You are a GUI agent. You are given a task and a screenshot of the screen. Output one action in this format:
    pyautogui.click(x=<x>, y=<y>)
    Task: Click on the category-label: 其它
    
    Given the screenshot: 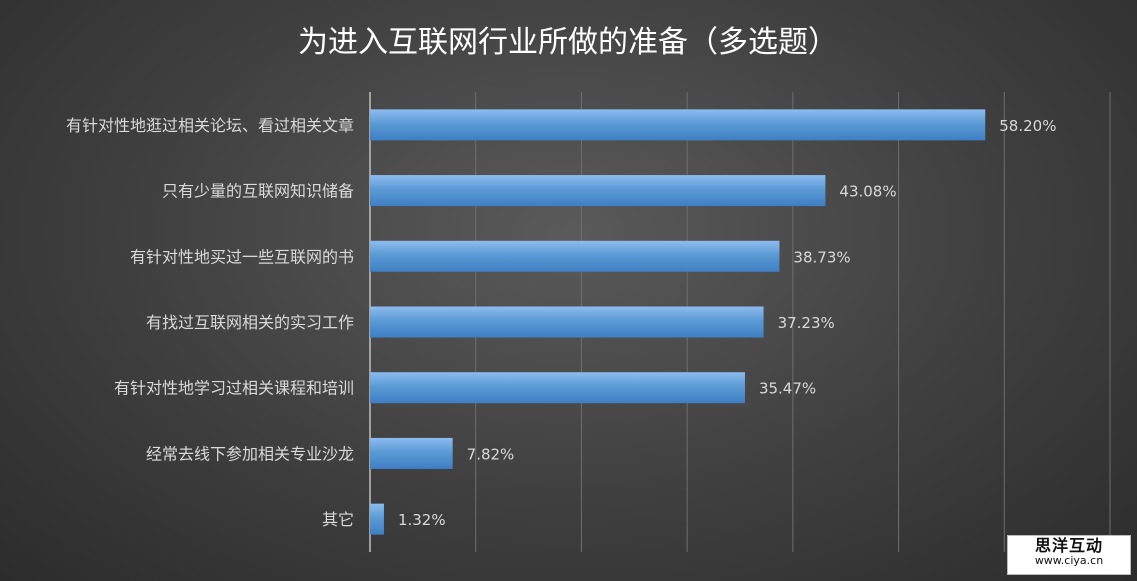 What is the action you would take?
    pyautogui.click(x=338, y=519)
    